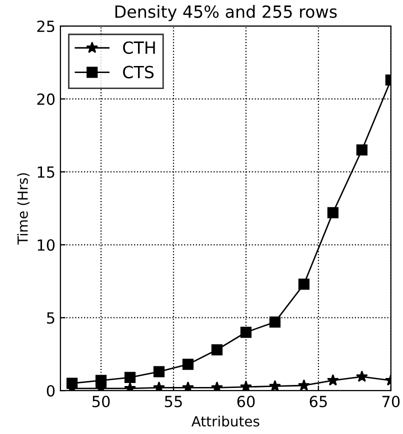 This screenshot has height=434, width=403. Describe the element at coordinates (226, 421) in the screenshot. I see `x-axis-title: Attributes` at that location.